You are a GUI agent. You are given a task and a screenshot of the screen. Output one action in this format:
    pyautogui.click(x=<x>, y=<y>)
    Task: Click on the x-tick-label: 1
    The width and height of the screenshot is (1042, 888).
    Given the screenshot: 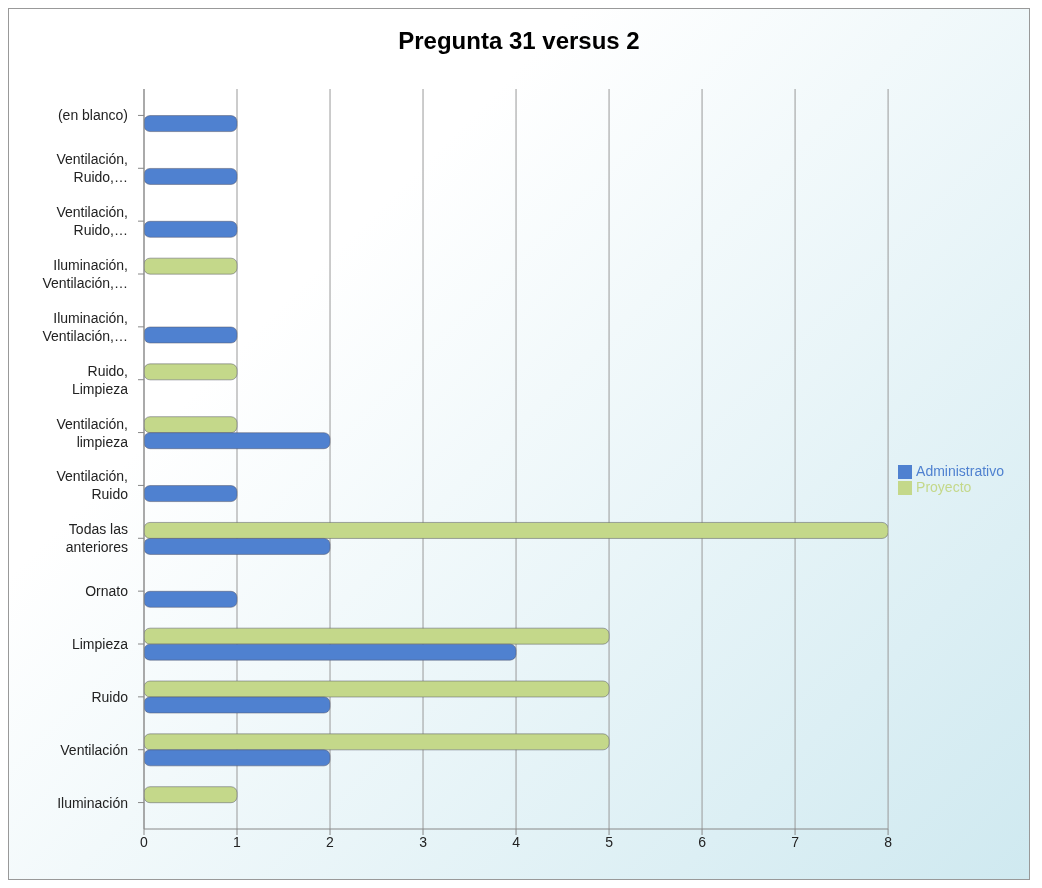 What is the action you would take?
    pyautogui.click(x=237, y=841)
    